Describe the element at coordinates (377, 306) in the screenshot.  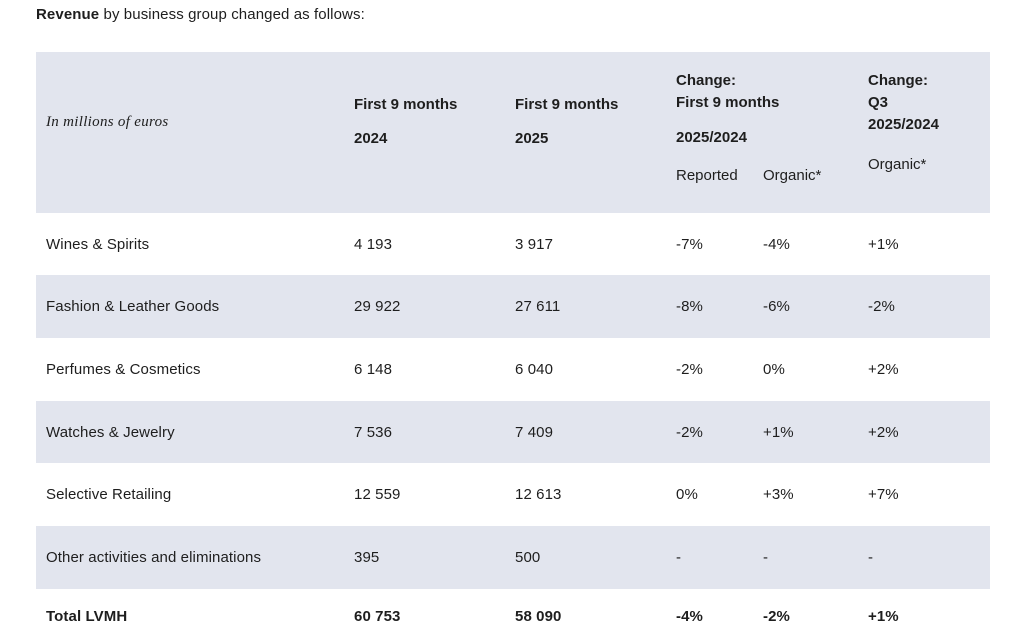
I see `value-first9m-2024: 29 922` at that location.